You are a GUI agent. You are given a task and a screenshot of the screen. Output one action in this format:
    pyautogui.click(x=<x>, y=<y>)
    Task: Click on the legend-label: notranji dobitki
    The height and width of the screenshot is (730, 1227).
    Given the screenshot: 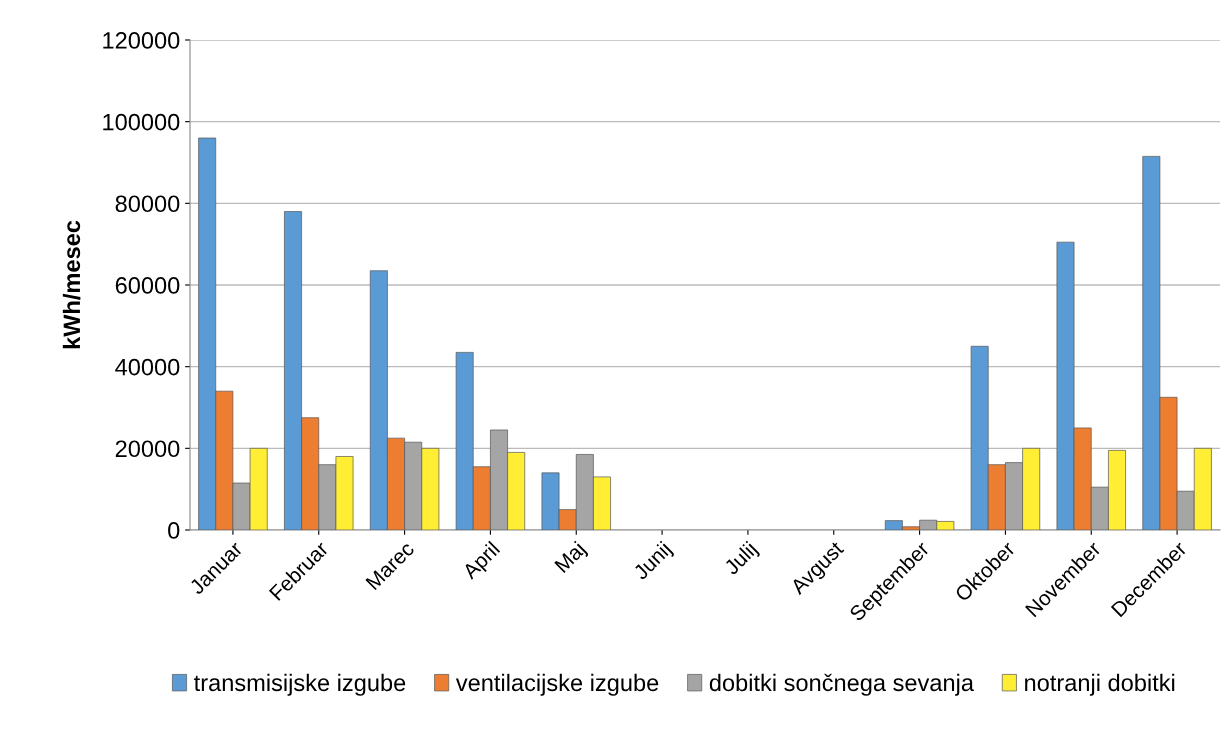 What is the action you would take?
    pyautogui.click(x=1100, y=684)
    